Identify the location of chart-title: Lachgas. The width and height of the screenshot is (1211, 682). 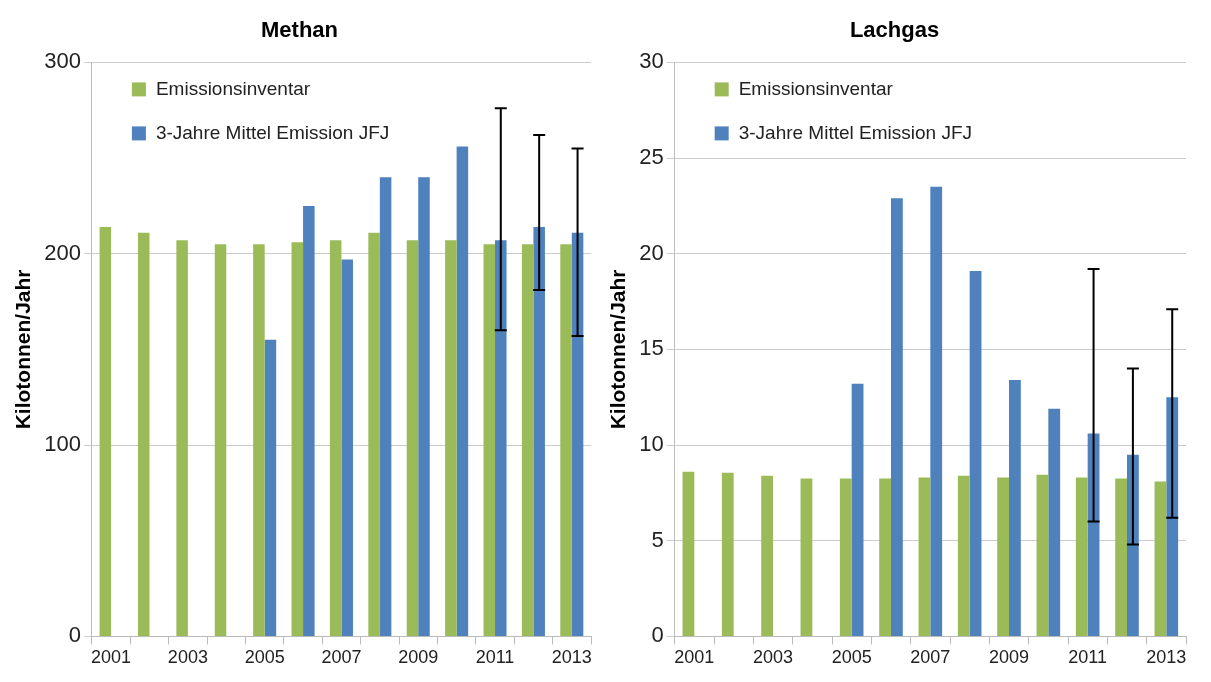
(894, 30).